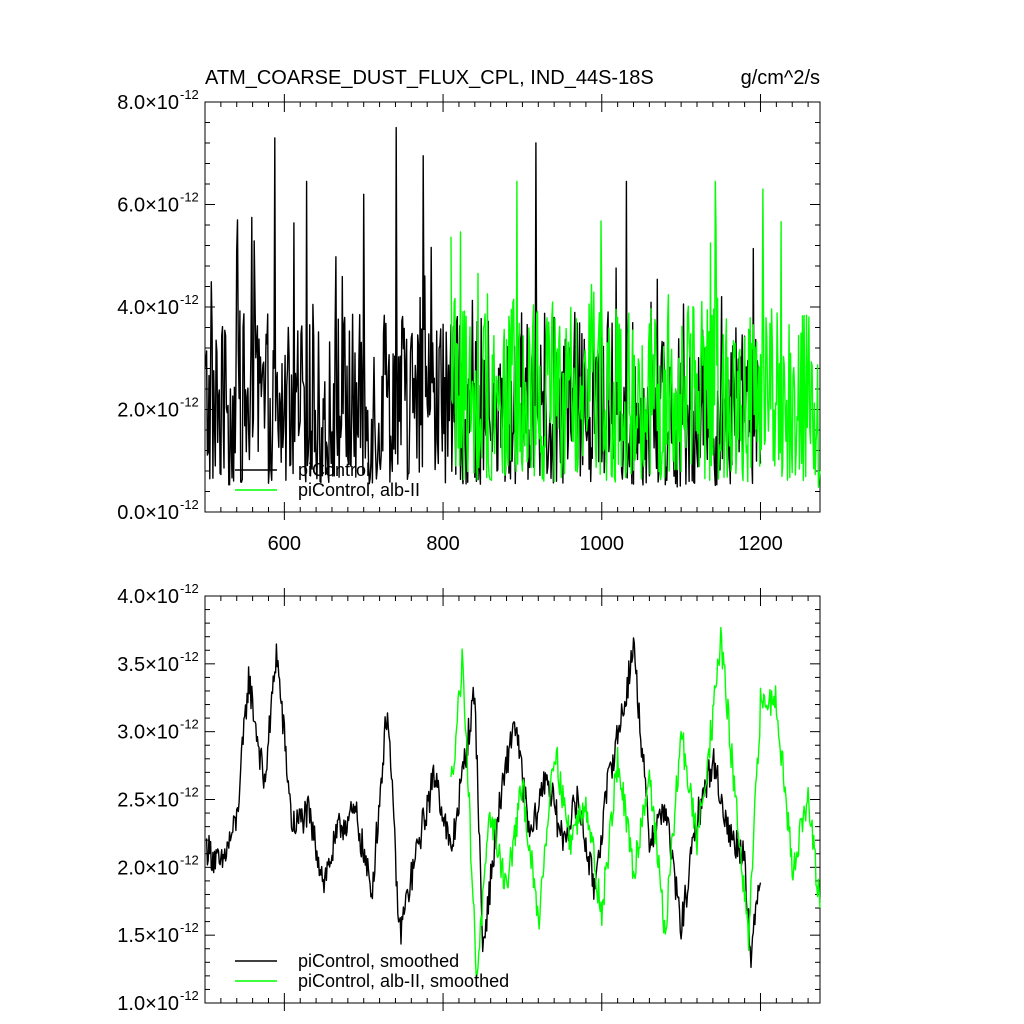 The height and width of the screenshot is (1024, 1024). I want to click on x-tick-label: 1200, so click(760, 544).